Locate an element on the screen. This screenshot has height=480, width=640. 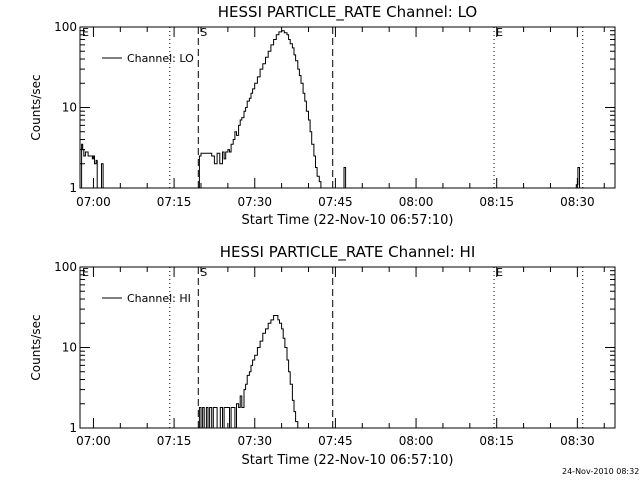
legend-entry: Channel: LO is located at coordinates (160, 58).